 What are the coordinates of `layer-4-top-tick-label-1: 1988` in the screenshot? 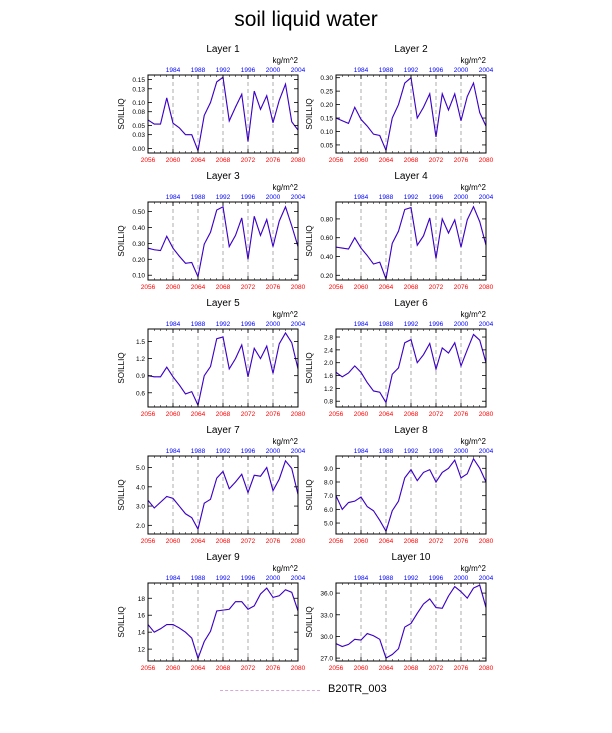 It's located at (386, 197).